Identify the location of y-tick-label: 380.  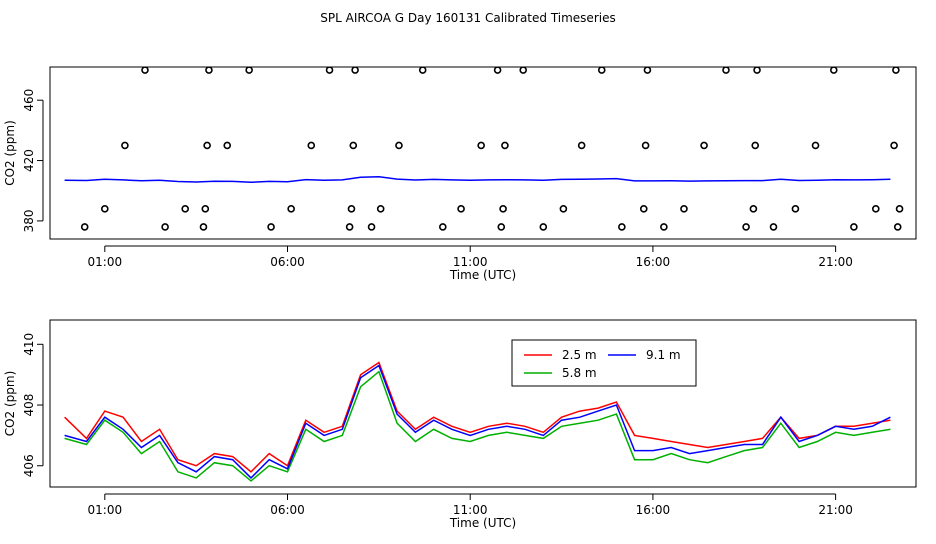
(29, 220).